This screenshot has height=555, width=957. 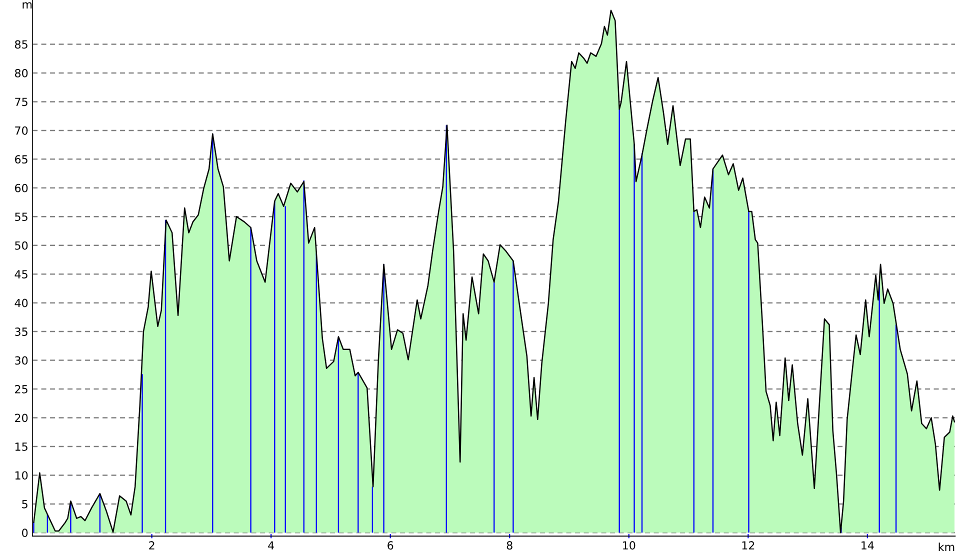 What do you see at coordinates (21, 245) in the screenshot?
I see `y-tick-label: 50` at bounding box center [21, 245].